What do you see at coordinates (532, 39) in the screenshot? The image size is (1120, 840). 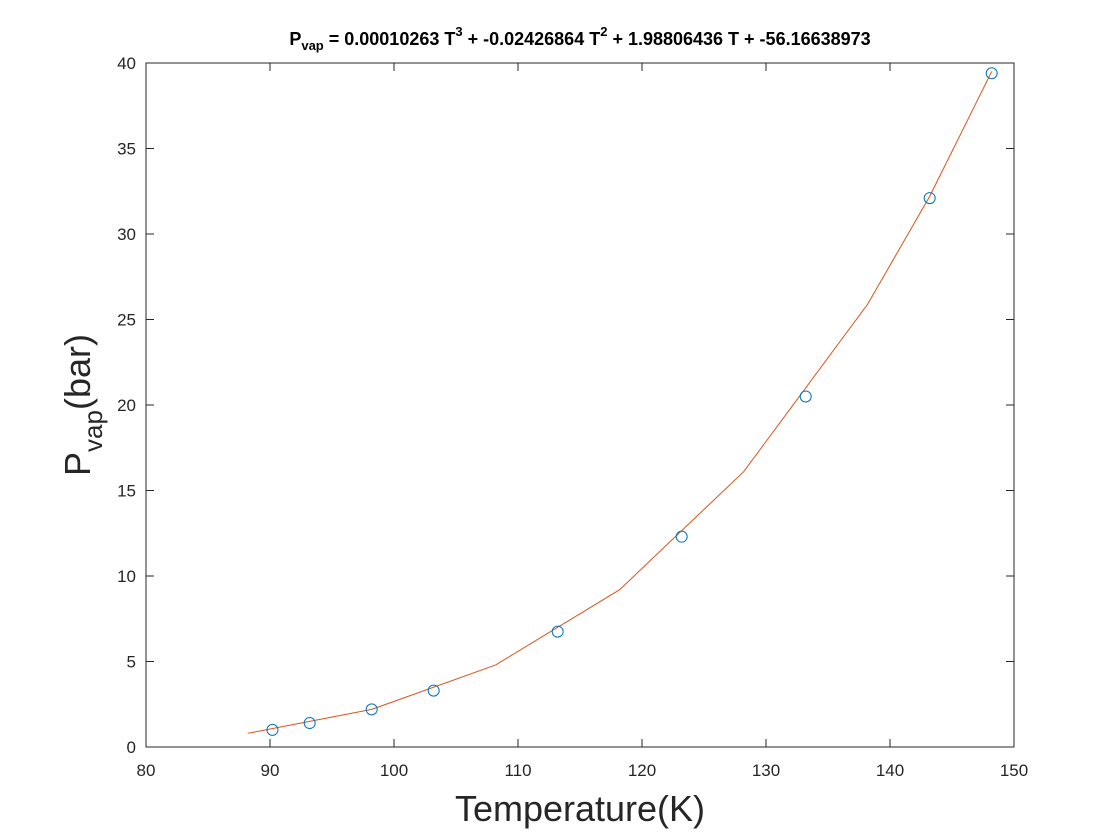 I see `title-part: + -0.02426864 T` at bounding box center [532, 39].